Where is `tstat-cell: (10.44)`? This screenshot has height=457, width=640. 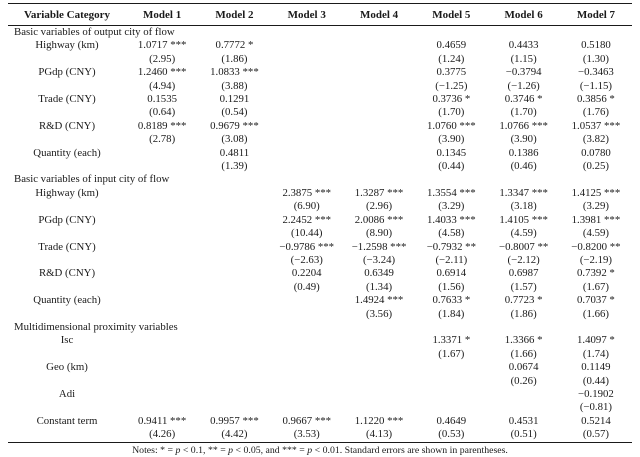
tstat-cell: (10.44) is located at coordinates (307, 233).